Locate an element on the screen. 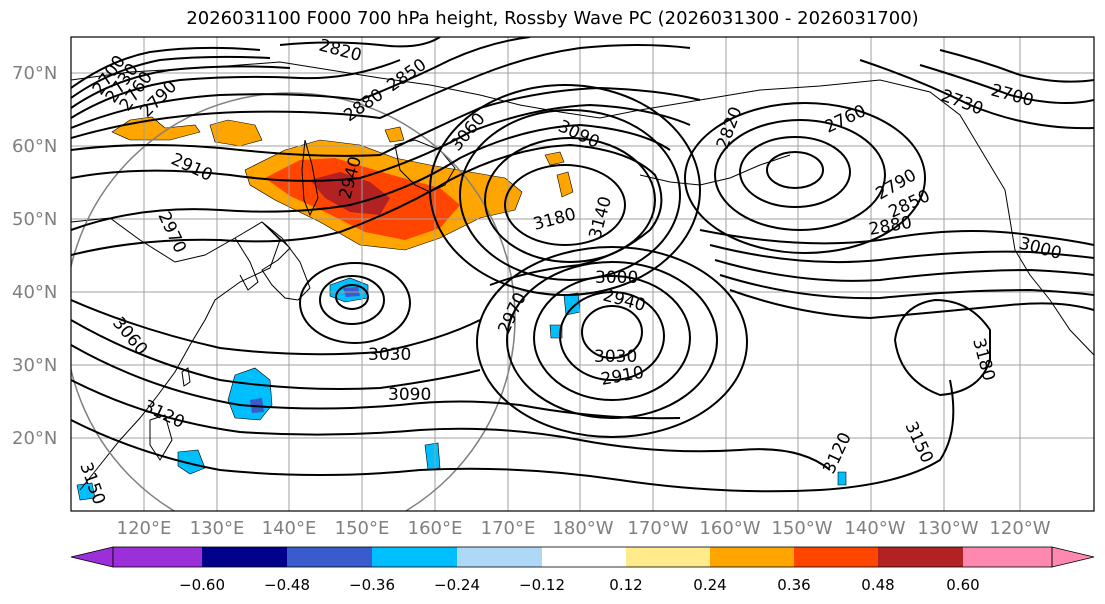 This screenshot has width=1105, height=604. lon-label: 140°E is located at coordinates (289, 528).